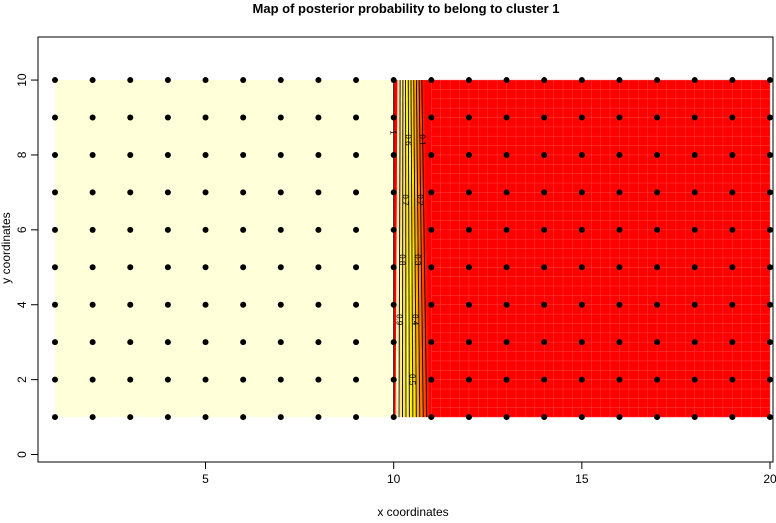 The width and height of the screenshot is (776, 523). What do you see at coordinates (394, 479) in the screenshot?
I see `x-tick-label: 10` at bounding box center [394, 479].